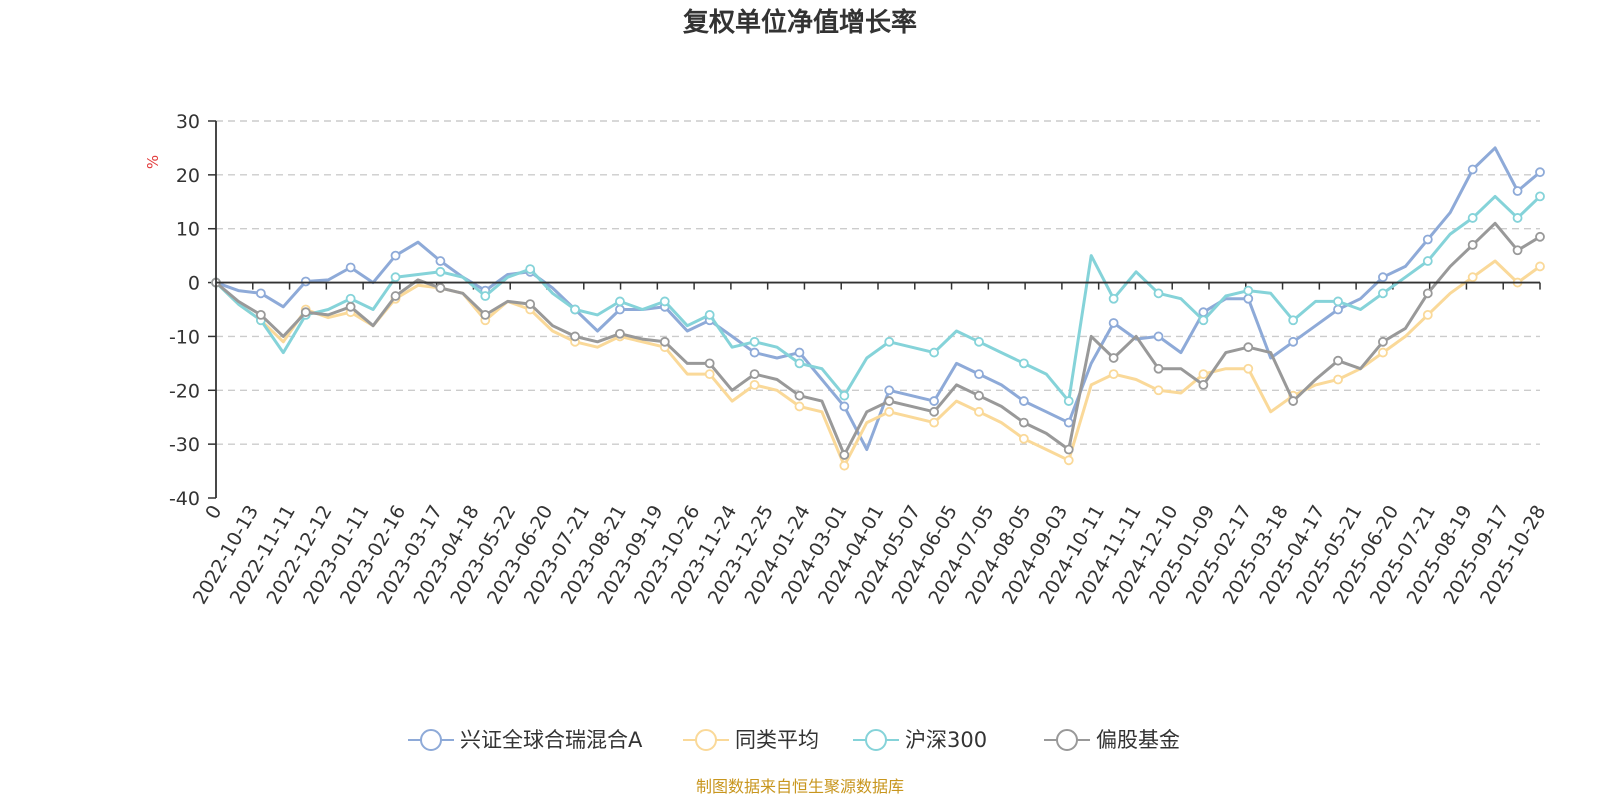  I want to click on chart-title: 复权单位净值增长率, so click(800, 22).